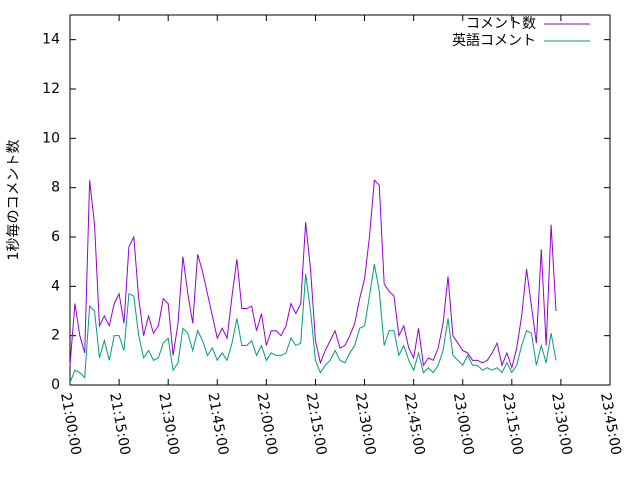 The height and width of the screenshot is (480, 640). Describe the element at coordinates (14, 200) in the screenshot. I see `y-axis-label: 1秒毎のコメント数` at that location.